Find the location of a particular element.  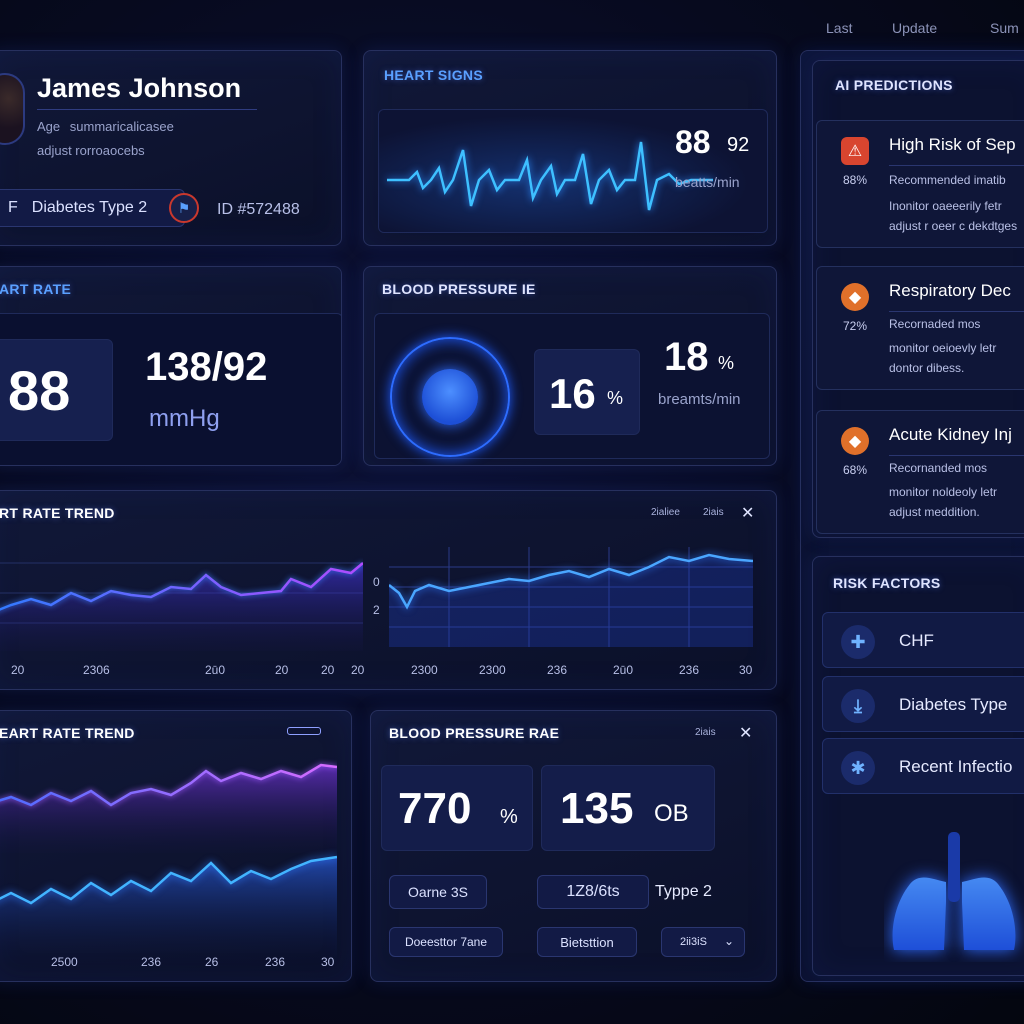

age-value: summaricalicasee is located at coordinates (121, 126).